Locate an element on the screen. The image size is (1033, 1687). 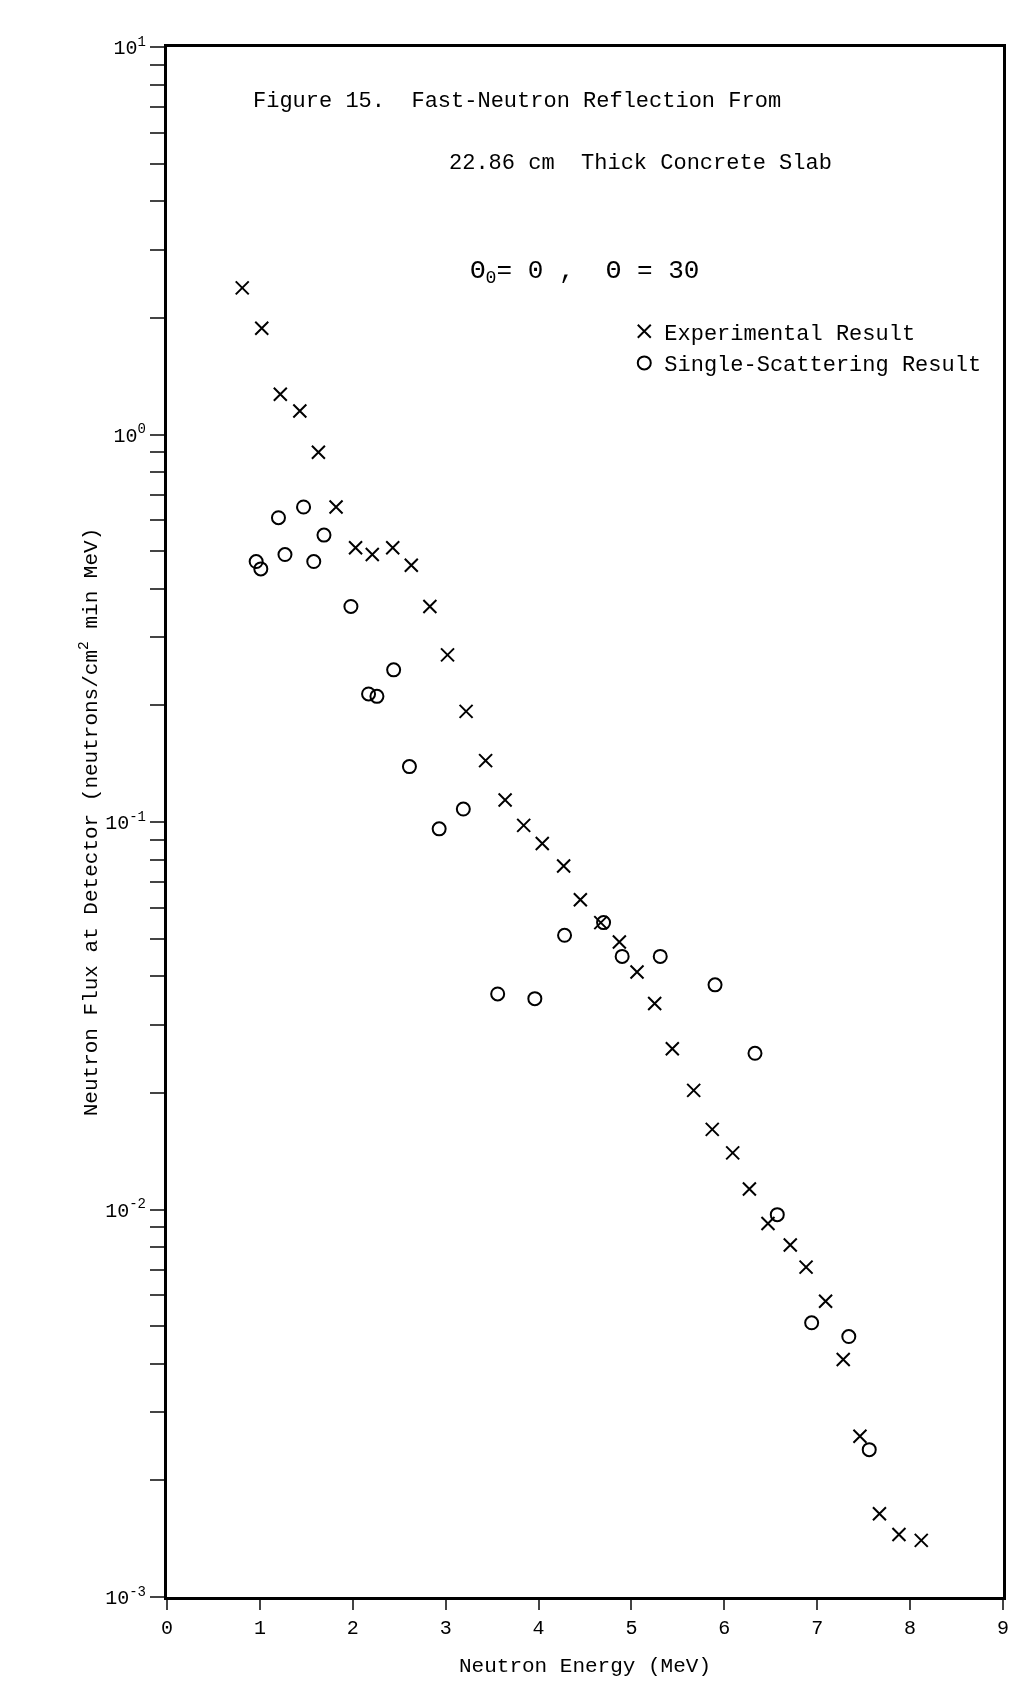
x-tick-label: 1 is located at coordinates (259, 1628).